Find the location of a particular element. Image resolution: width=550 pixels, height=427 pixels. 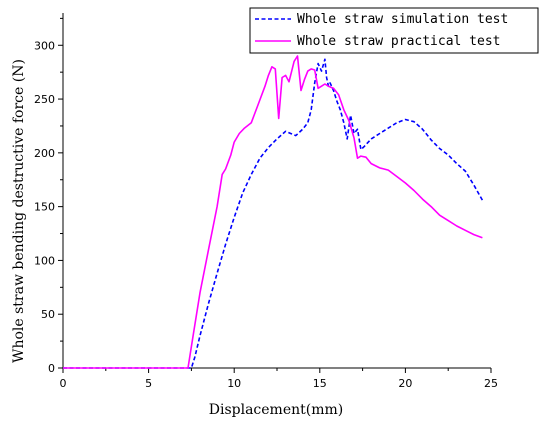

x-tick-label: 15 is located at coordinates (320, 383).